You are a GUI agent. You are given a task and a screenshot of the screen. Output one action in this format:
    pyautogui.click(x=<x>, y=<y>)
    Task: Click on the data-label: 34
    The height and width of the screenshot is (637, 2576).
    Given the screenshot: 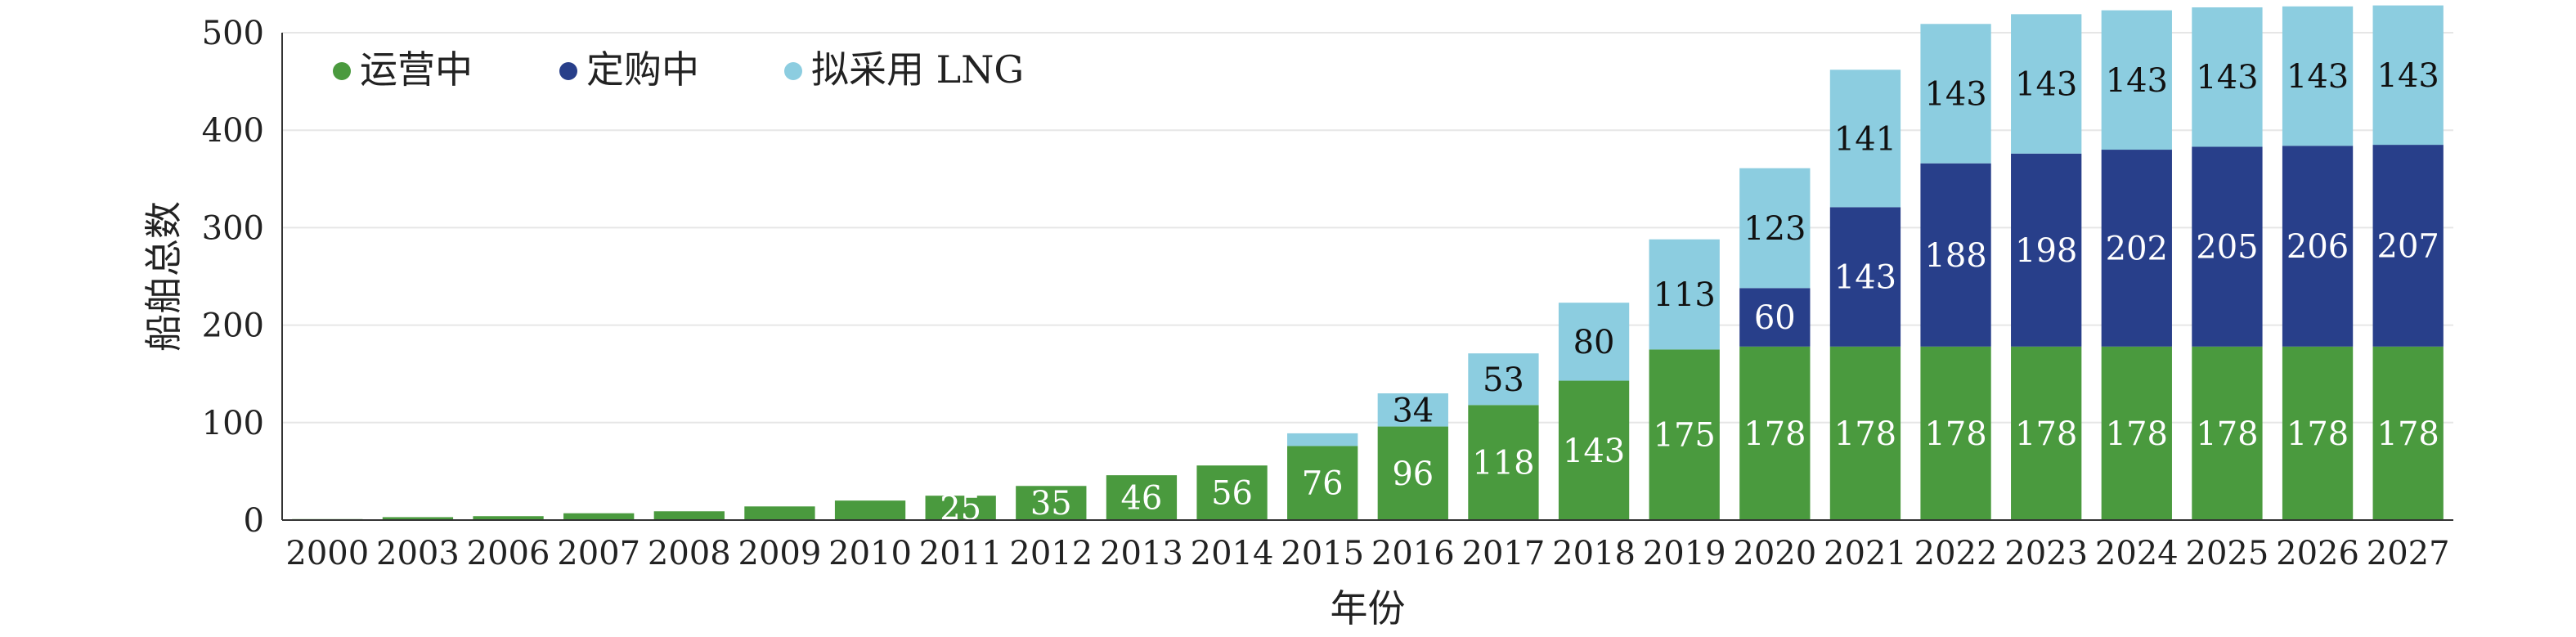 What is the action you would take?
    pyautogui.click(x=1413, y=410)
    